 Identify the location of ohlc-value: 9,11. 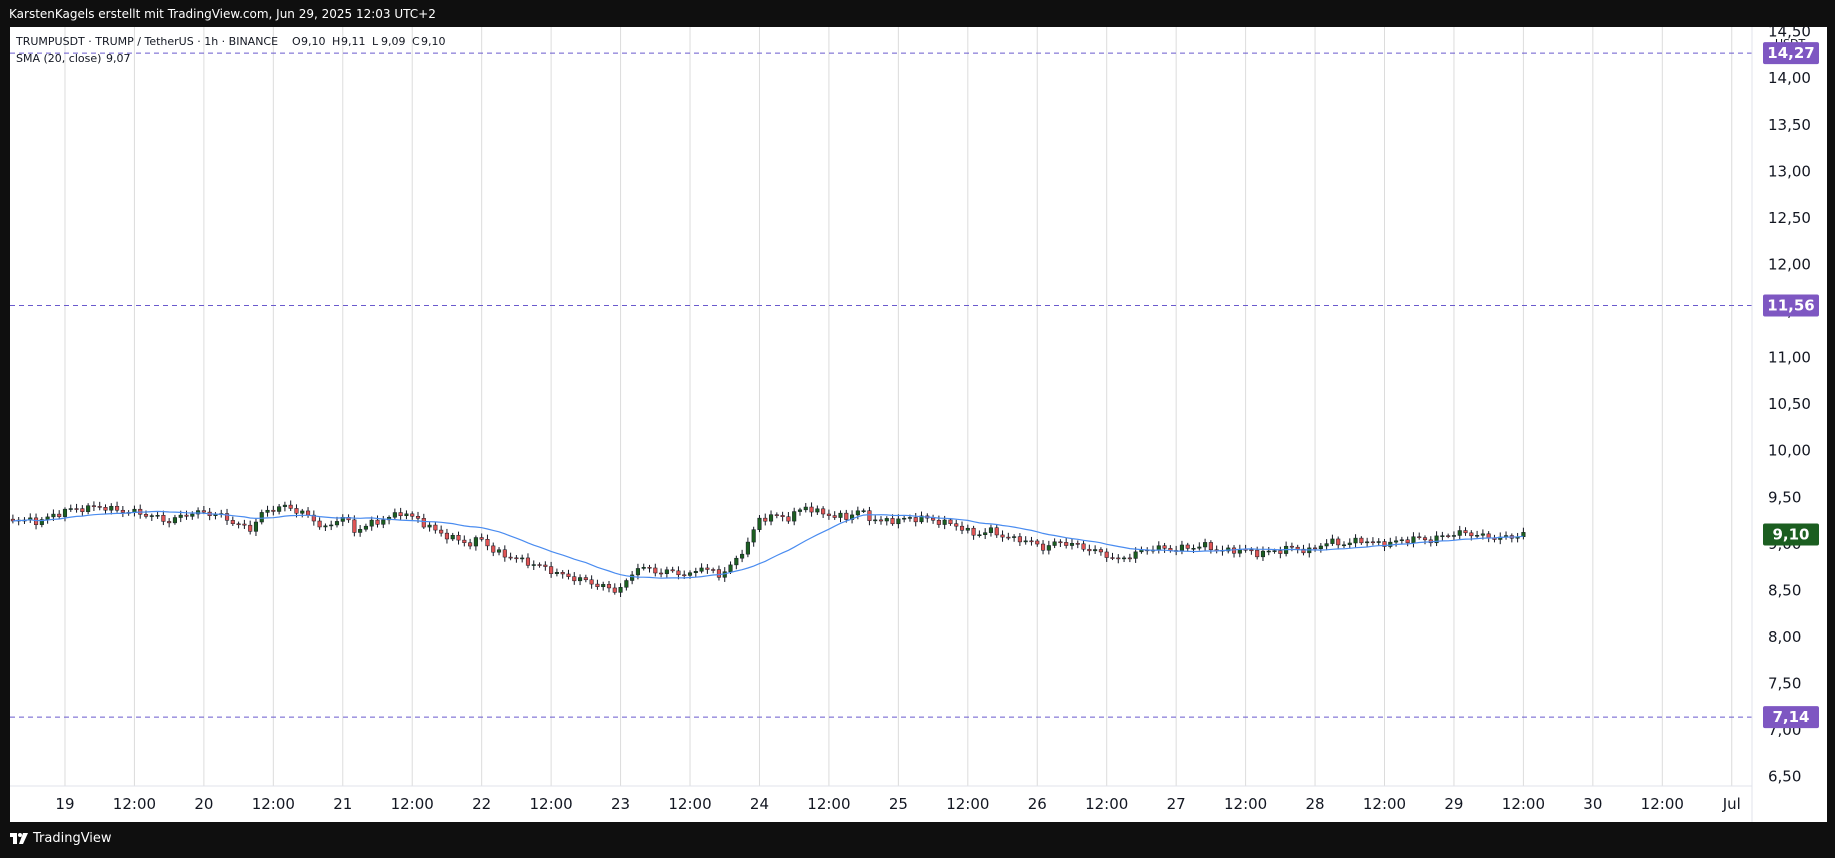
(353, 41).